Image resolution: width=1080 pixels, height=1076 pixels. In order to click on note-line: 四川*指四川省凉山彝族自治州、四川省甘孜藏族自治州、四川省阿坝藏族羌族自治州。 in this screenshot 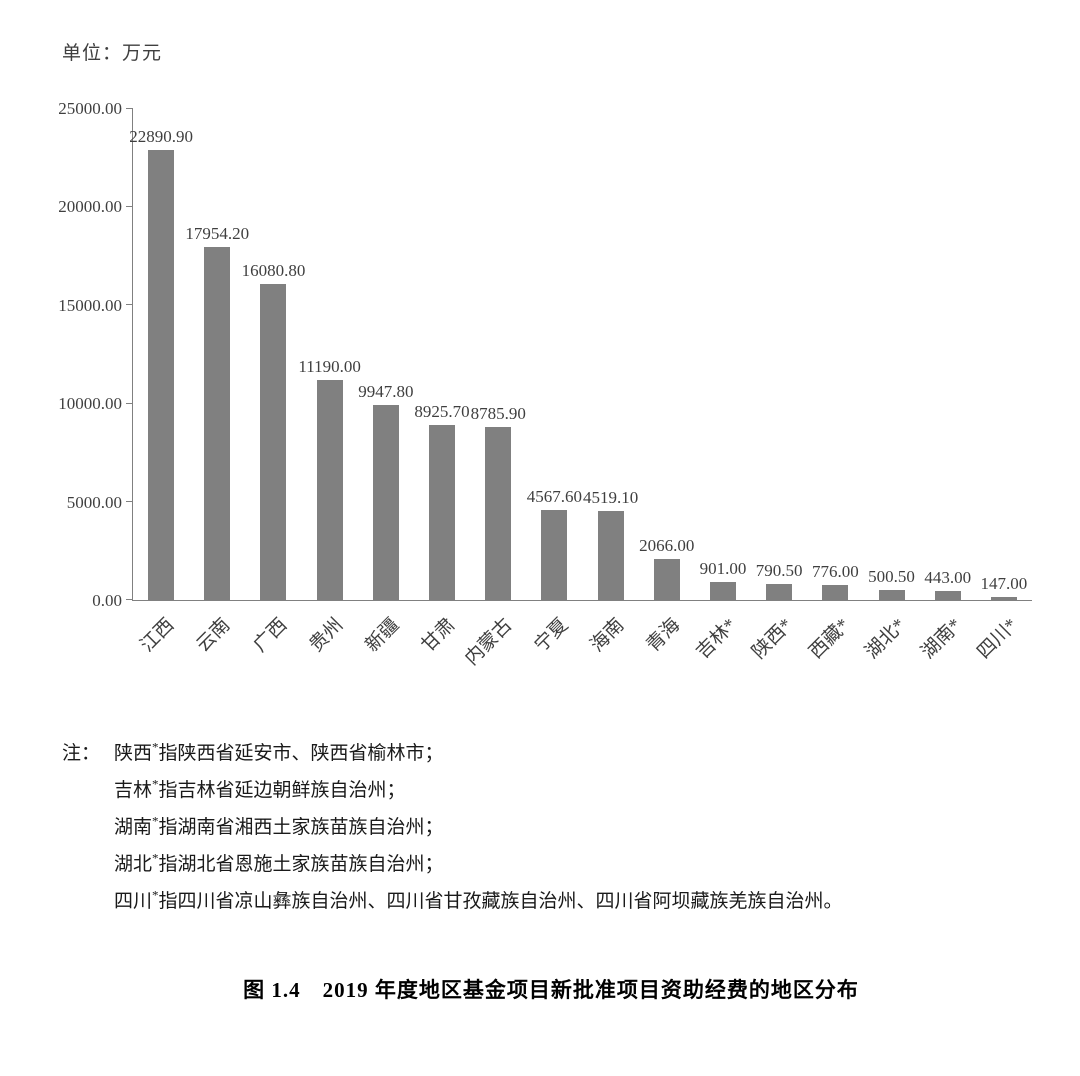, I will do `click(552, 901)`.